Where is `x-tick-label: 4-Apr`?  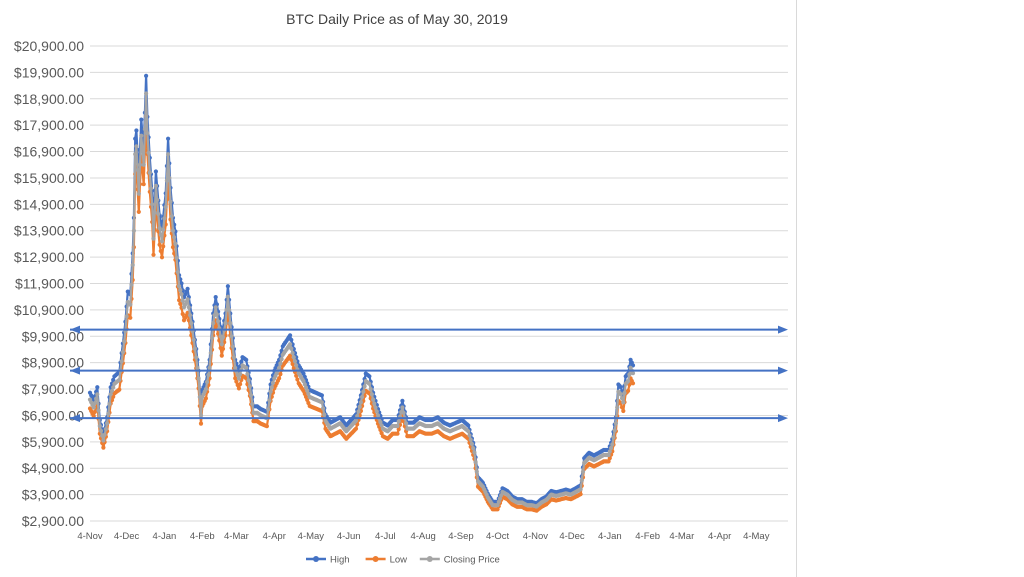
x-tick-label: 4-Apr is located at coordinates (274, 536).